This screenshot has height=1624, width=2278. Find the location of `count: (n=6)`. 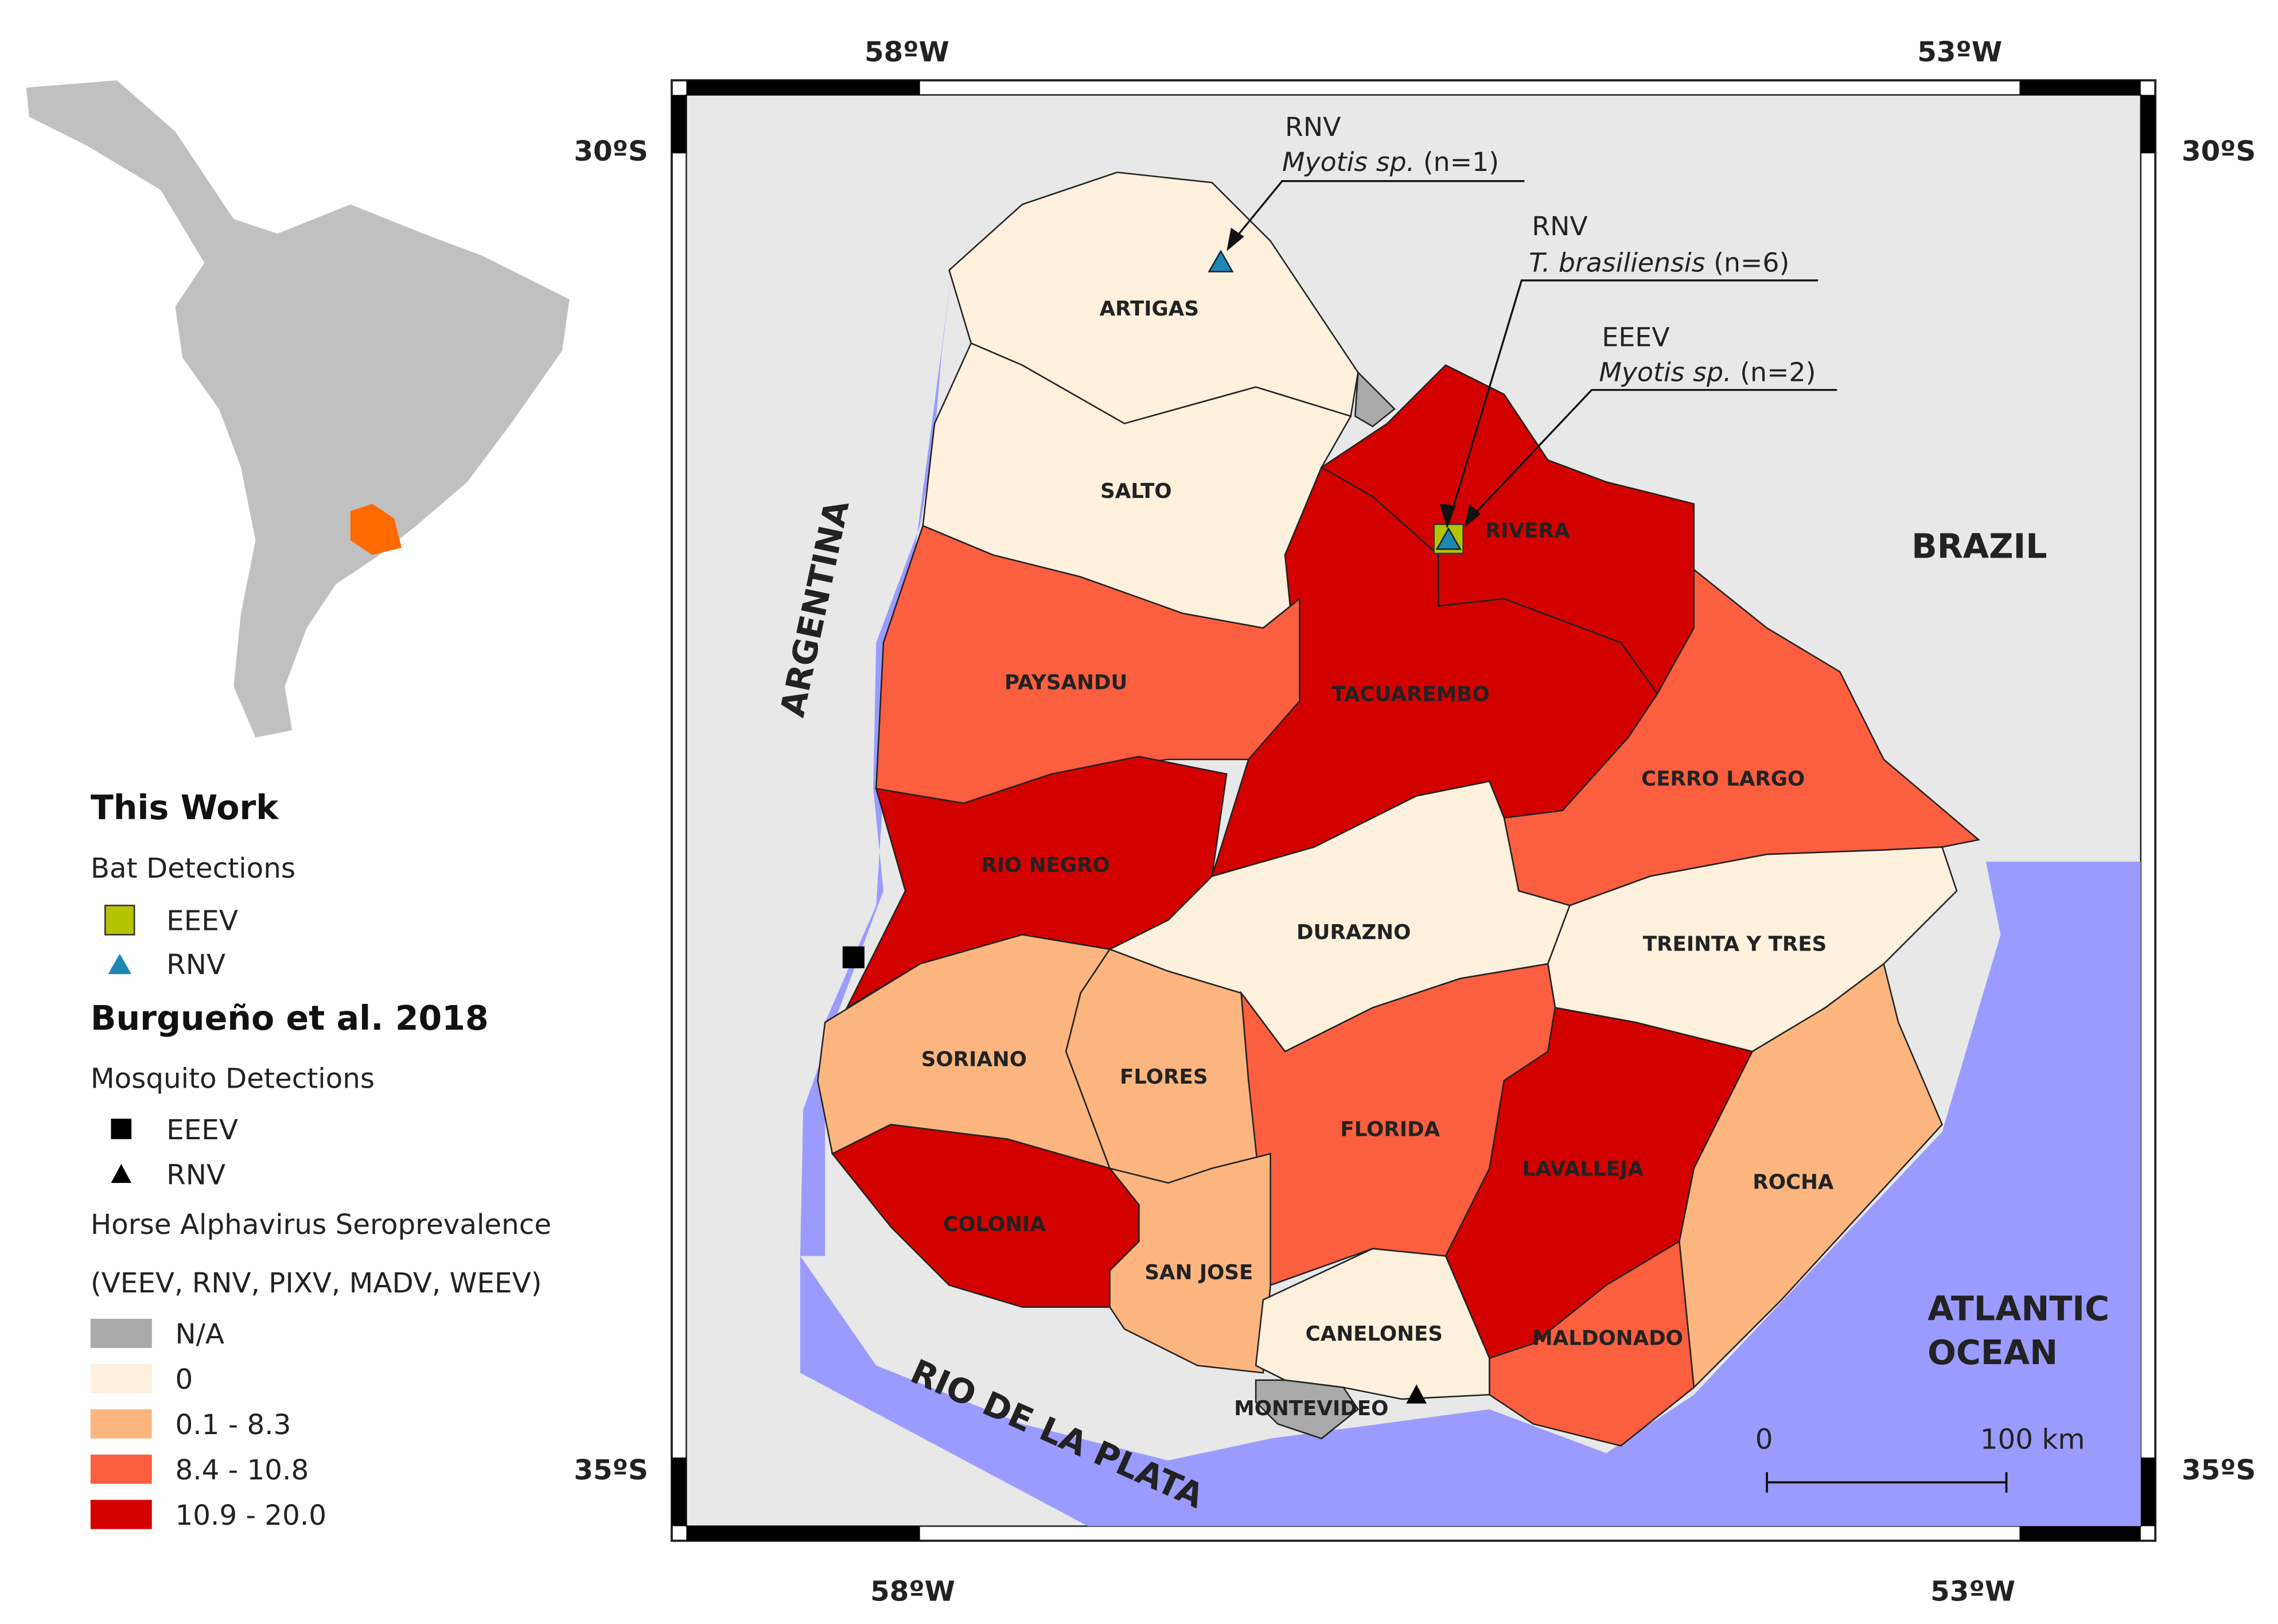

count: (n=6) is located at coordinates (1751, 262).